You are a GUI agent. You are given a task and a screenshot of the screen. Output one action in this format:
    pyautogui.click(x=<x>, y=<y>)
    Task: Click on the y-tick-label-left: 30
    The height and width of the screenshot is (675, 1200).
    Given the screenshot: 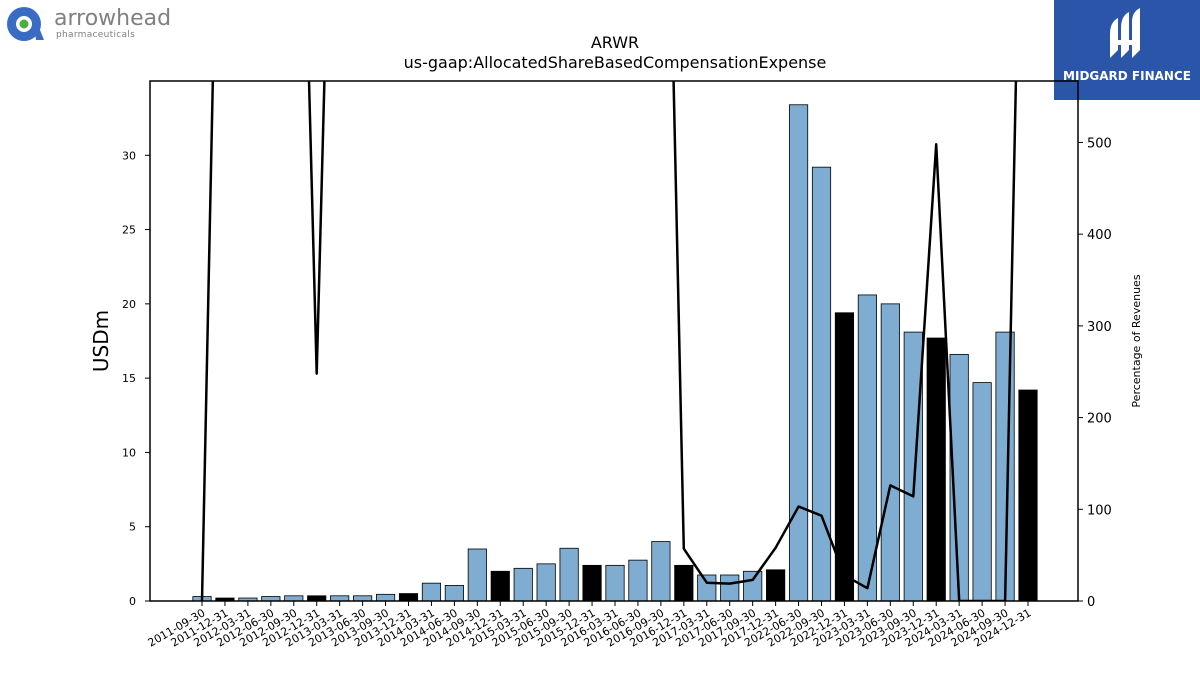 What is the action you would take?
    pyautogui.click(x=129, y=155)
    